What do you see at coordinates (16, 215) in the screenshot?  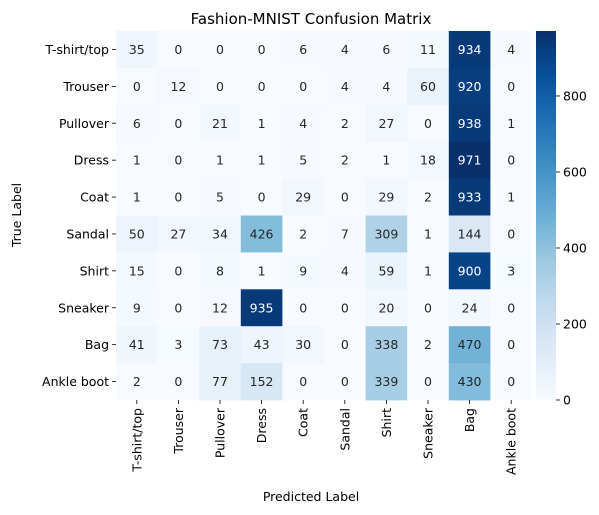 I see `y-axis-title: True Label` at bounding box center [16, 215].